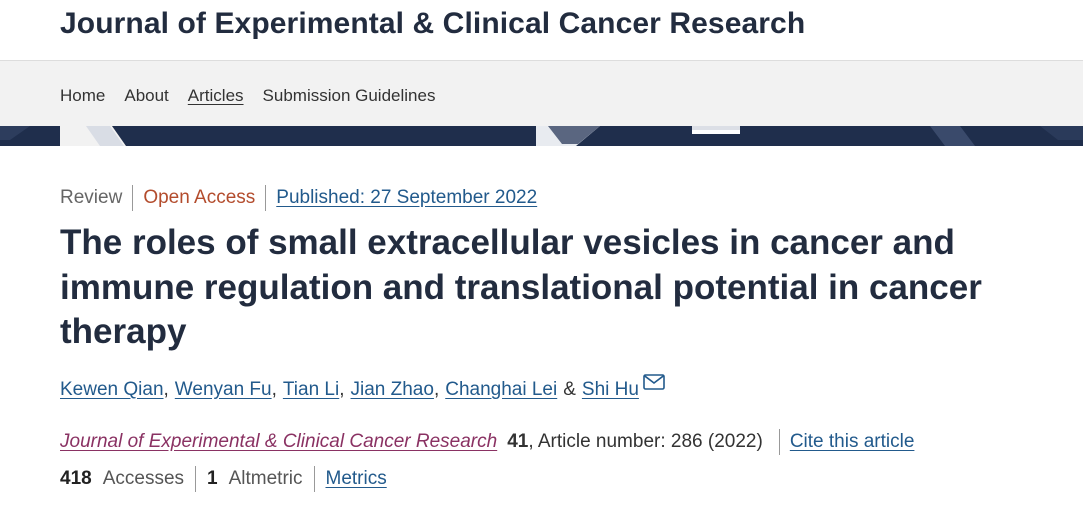 The height and width of the screenshot is (509, 1083). I want to click on altmetric-label: Altmetric, so click(265, 478).